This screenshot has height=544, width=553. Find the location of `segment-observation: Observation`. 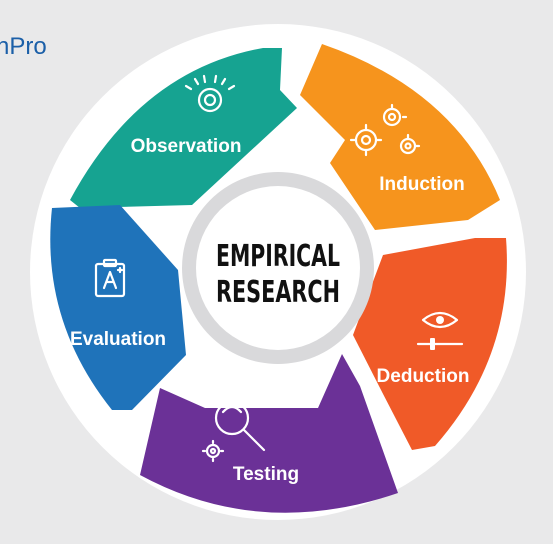

segment-observation: Observation is located at coordinates (183, 128).